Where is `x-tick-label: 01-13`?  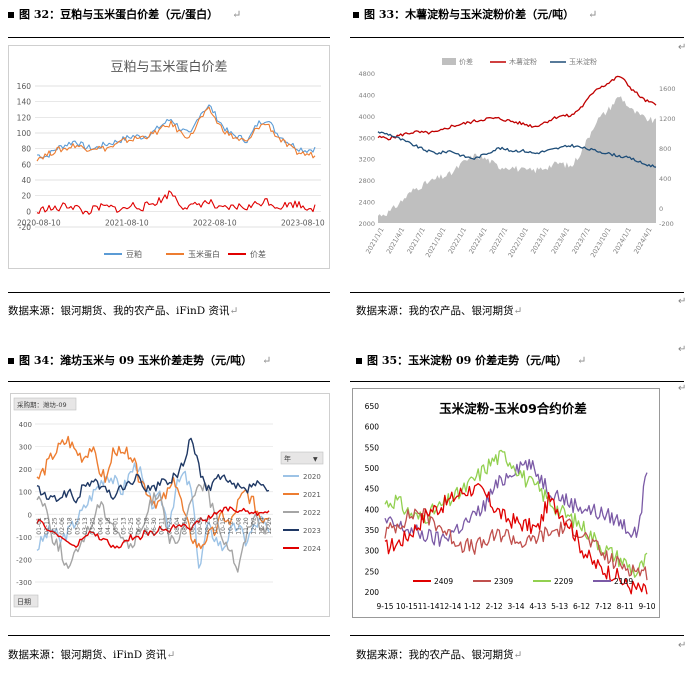 x-tick-label: 01-13 is located at coordinates (47, 526).